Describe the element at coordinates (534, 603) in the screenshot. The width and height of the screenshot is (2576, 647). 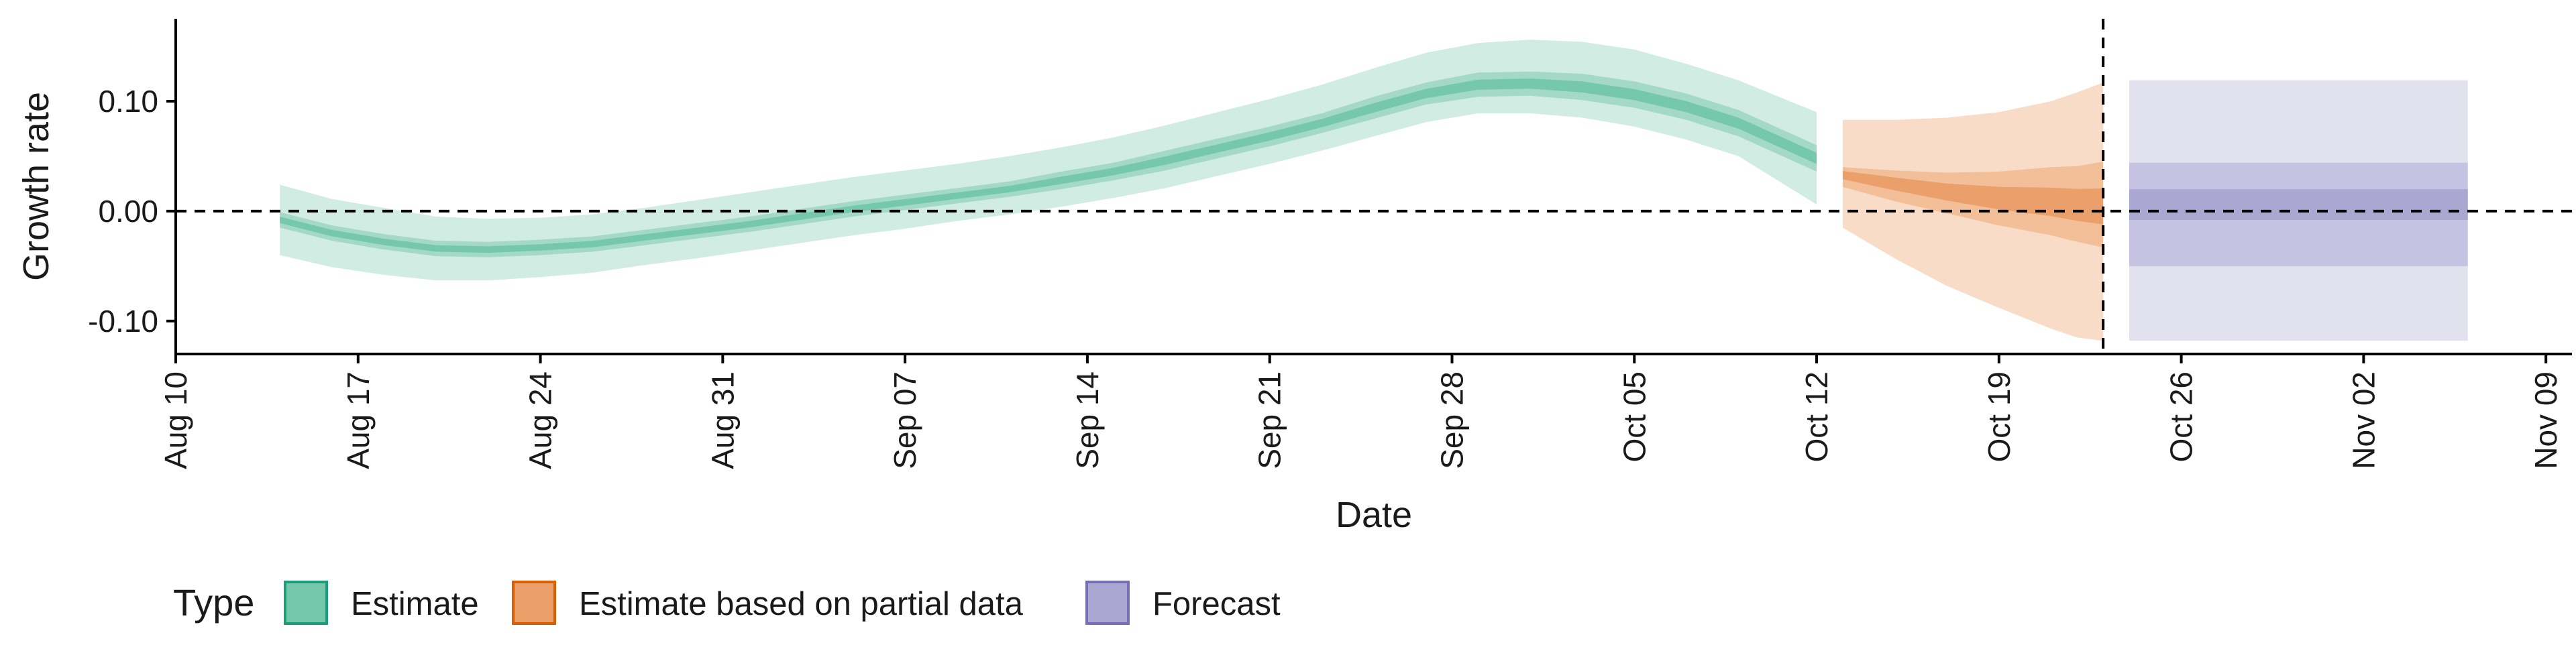
I see `legend-key-partial-estimate` at that location.